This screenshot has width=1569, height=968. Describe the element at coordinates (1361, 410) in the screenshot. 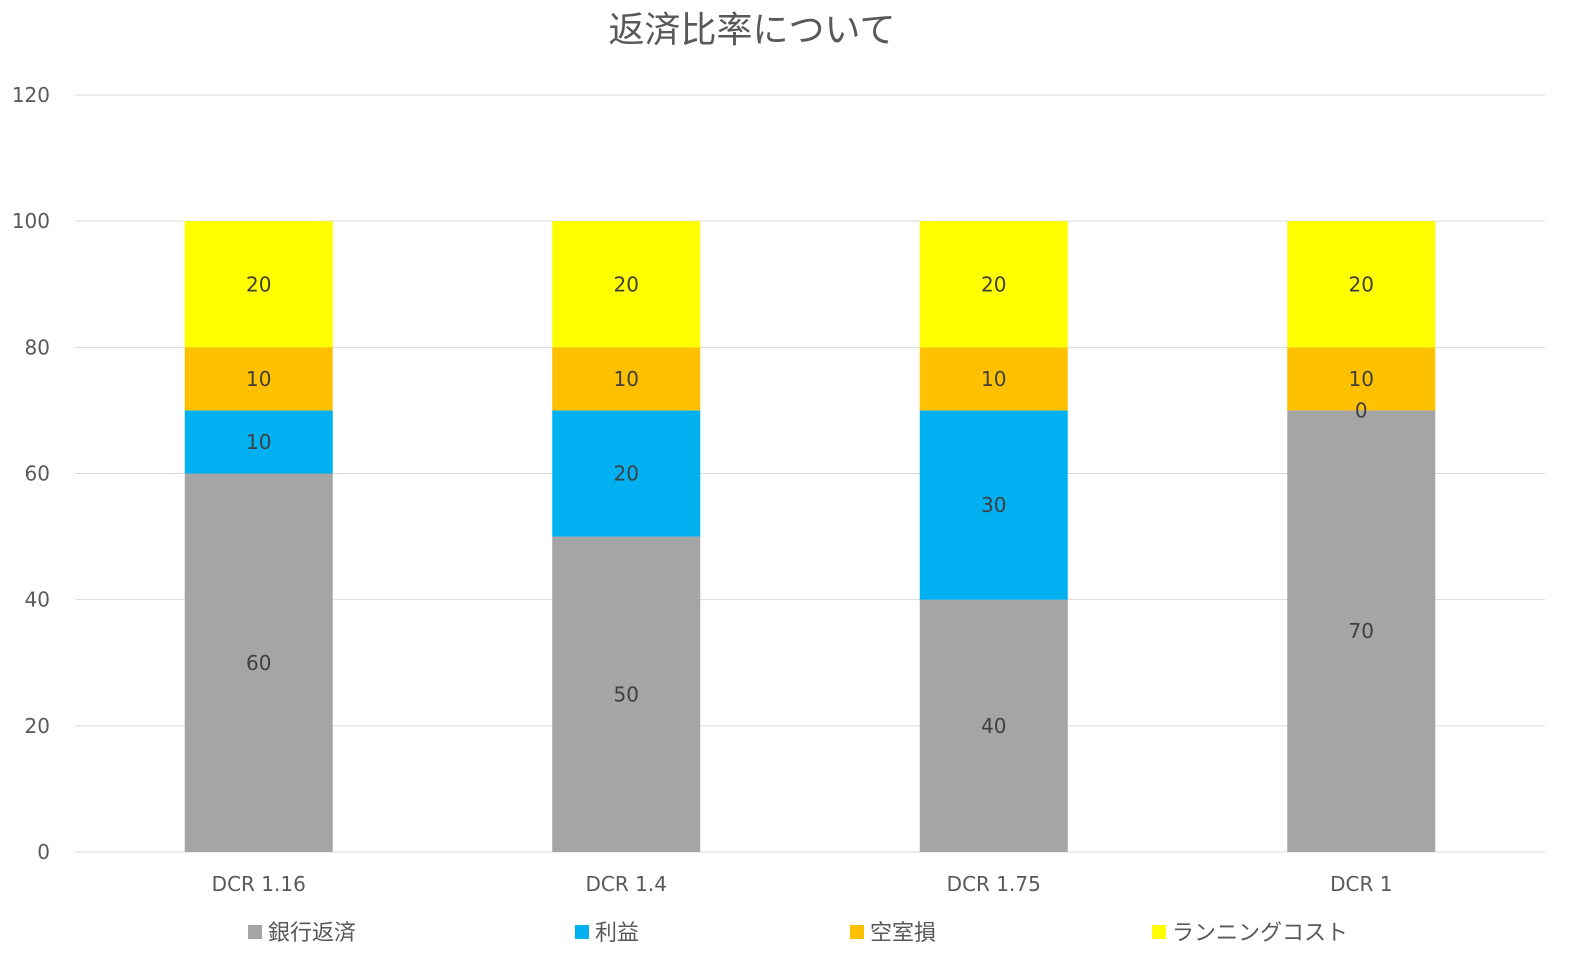

I see `data-label: 0` at that location.